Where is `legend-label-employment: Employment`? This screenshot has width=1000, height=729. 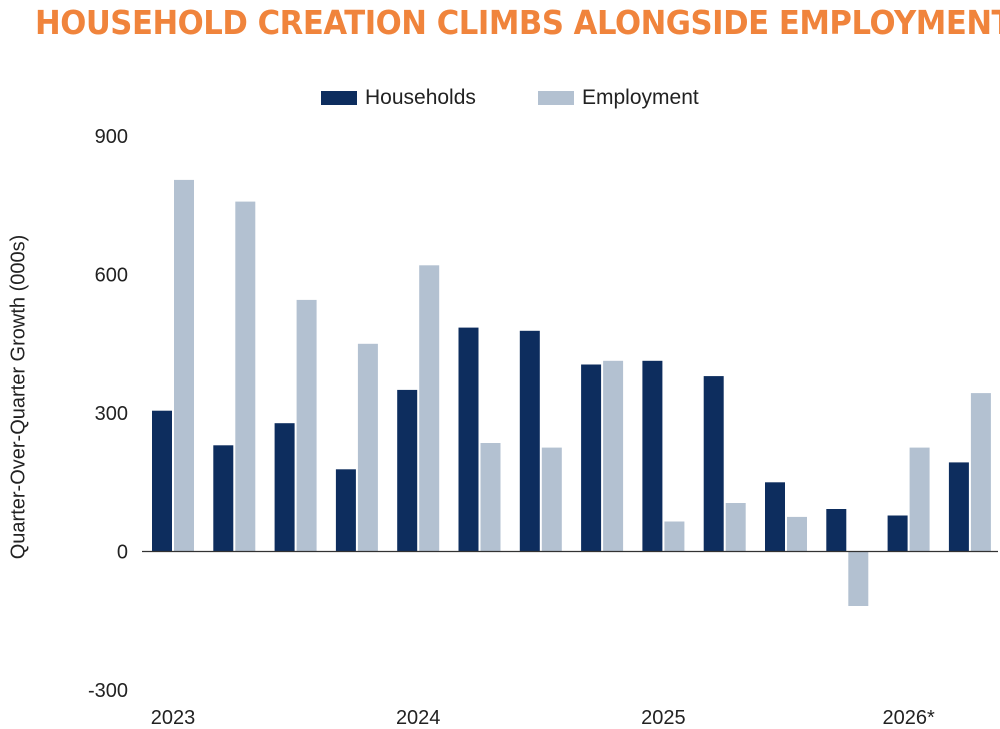
legend-label-employment: Employment is located at coordinates (640, 97).